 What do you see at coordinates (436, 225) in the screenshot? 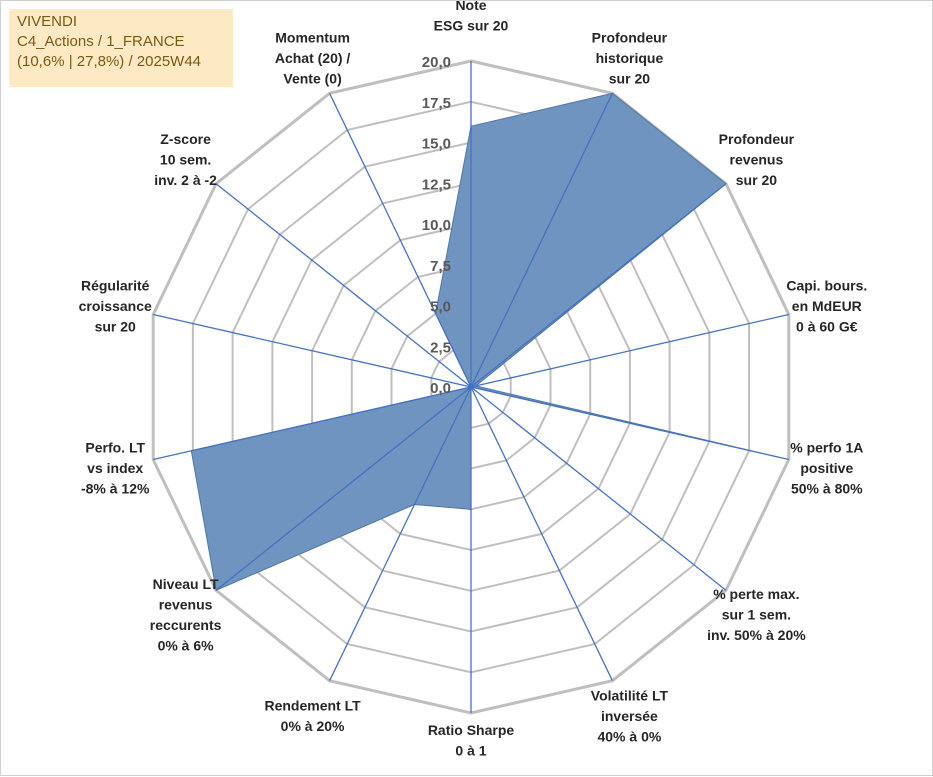
I see `tick-label: 10,0` at bounding box center [436, 225].